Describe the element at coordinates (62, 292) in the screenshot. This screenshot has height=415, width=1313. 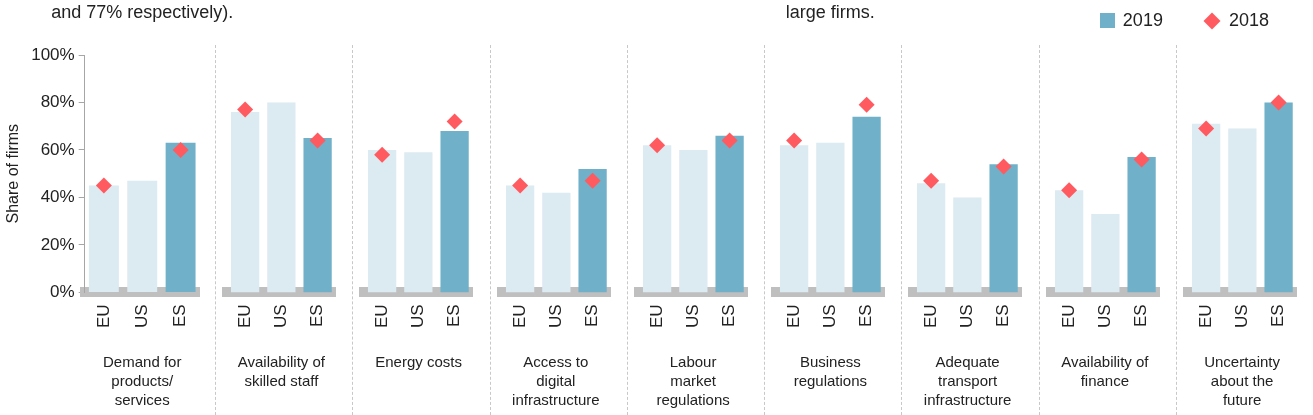
I see `y-tick-label: 0%` at that location.